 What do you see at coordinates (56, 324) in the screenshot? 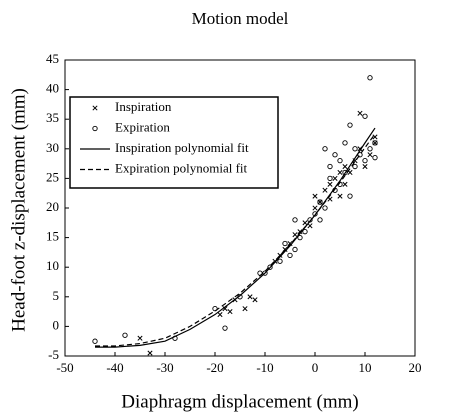
I see `y-tick-label: 0` at bounding box center [56, 324].